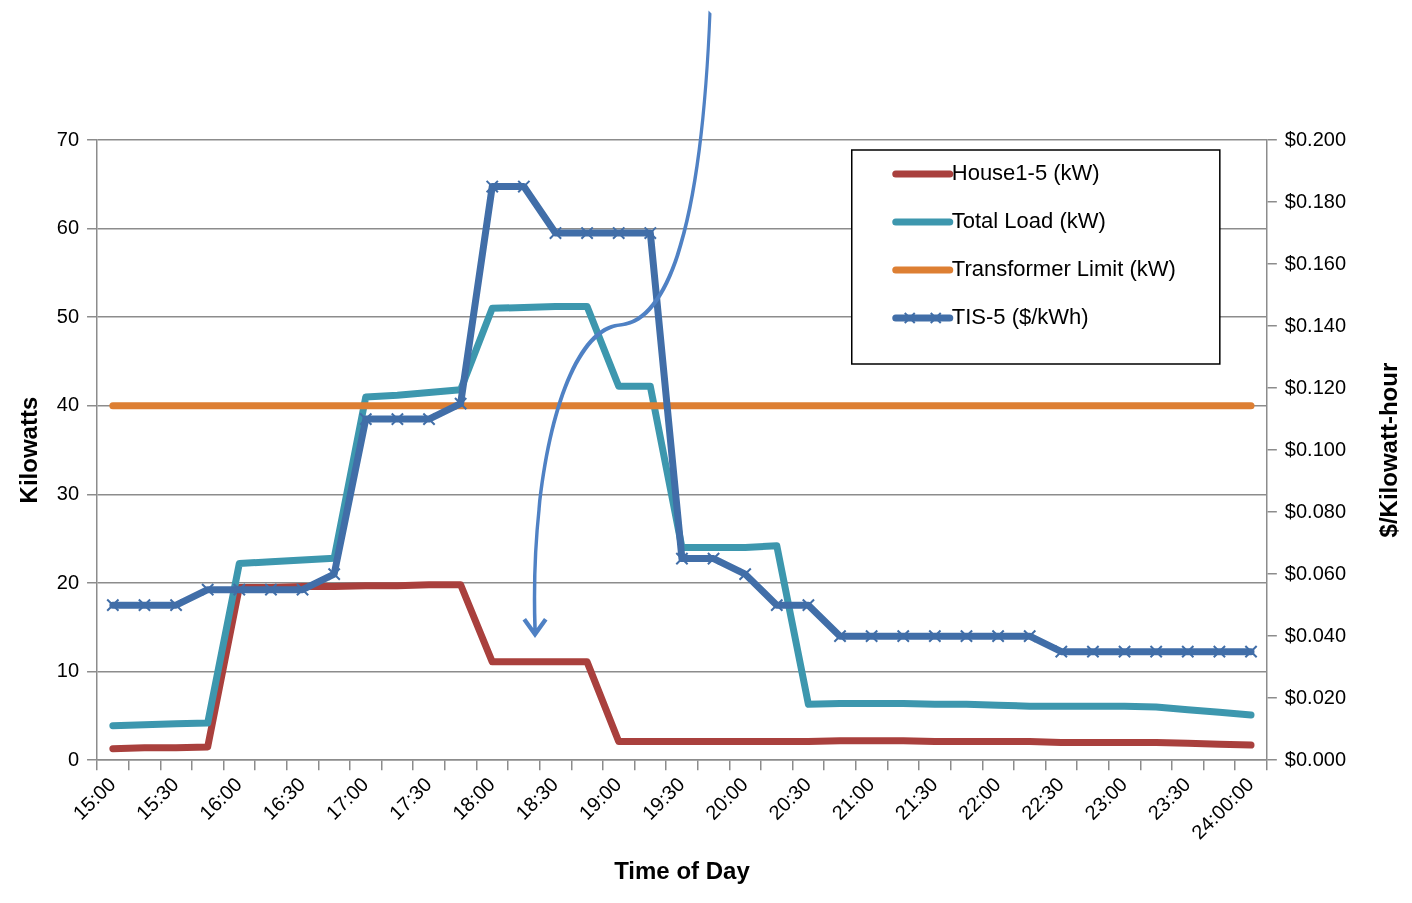 This screenshot has width=1412, height=903. What do you see at coordinates (29, 450) in the screenshot?
I see `y-axis-title: Kilowatts` at bounding box center [29, 450].